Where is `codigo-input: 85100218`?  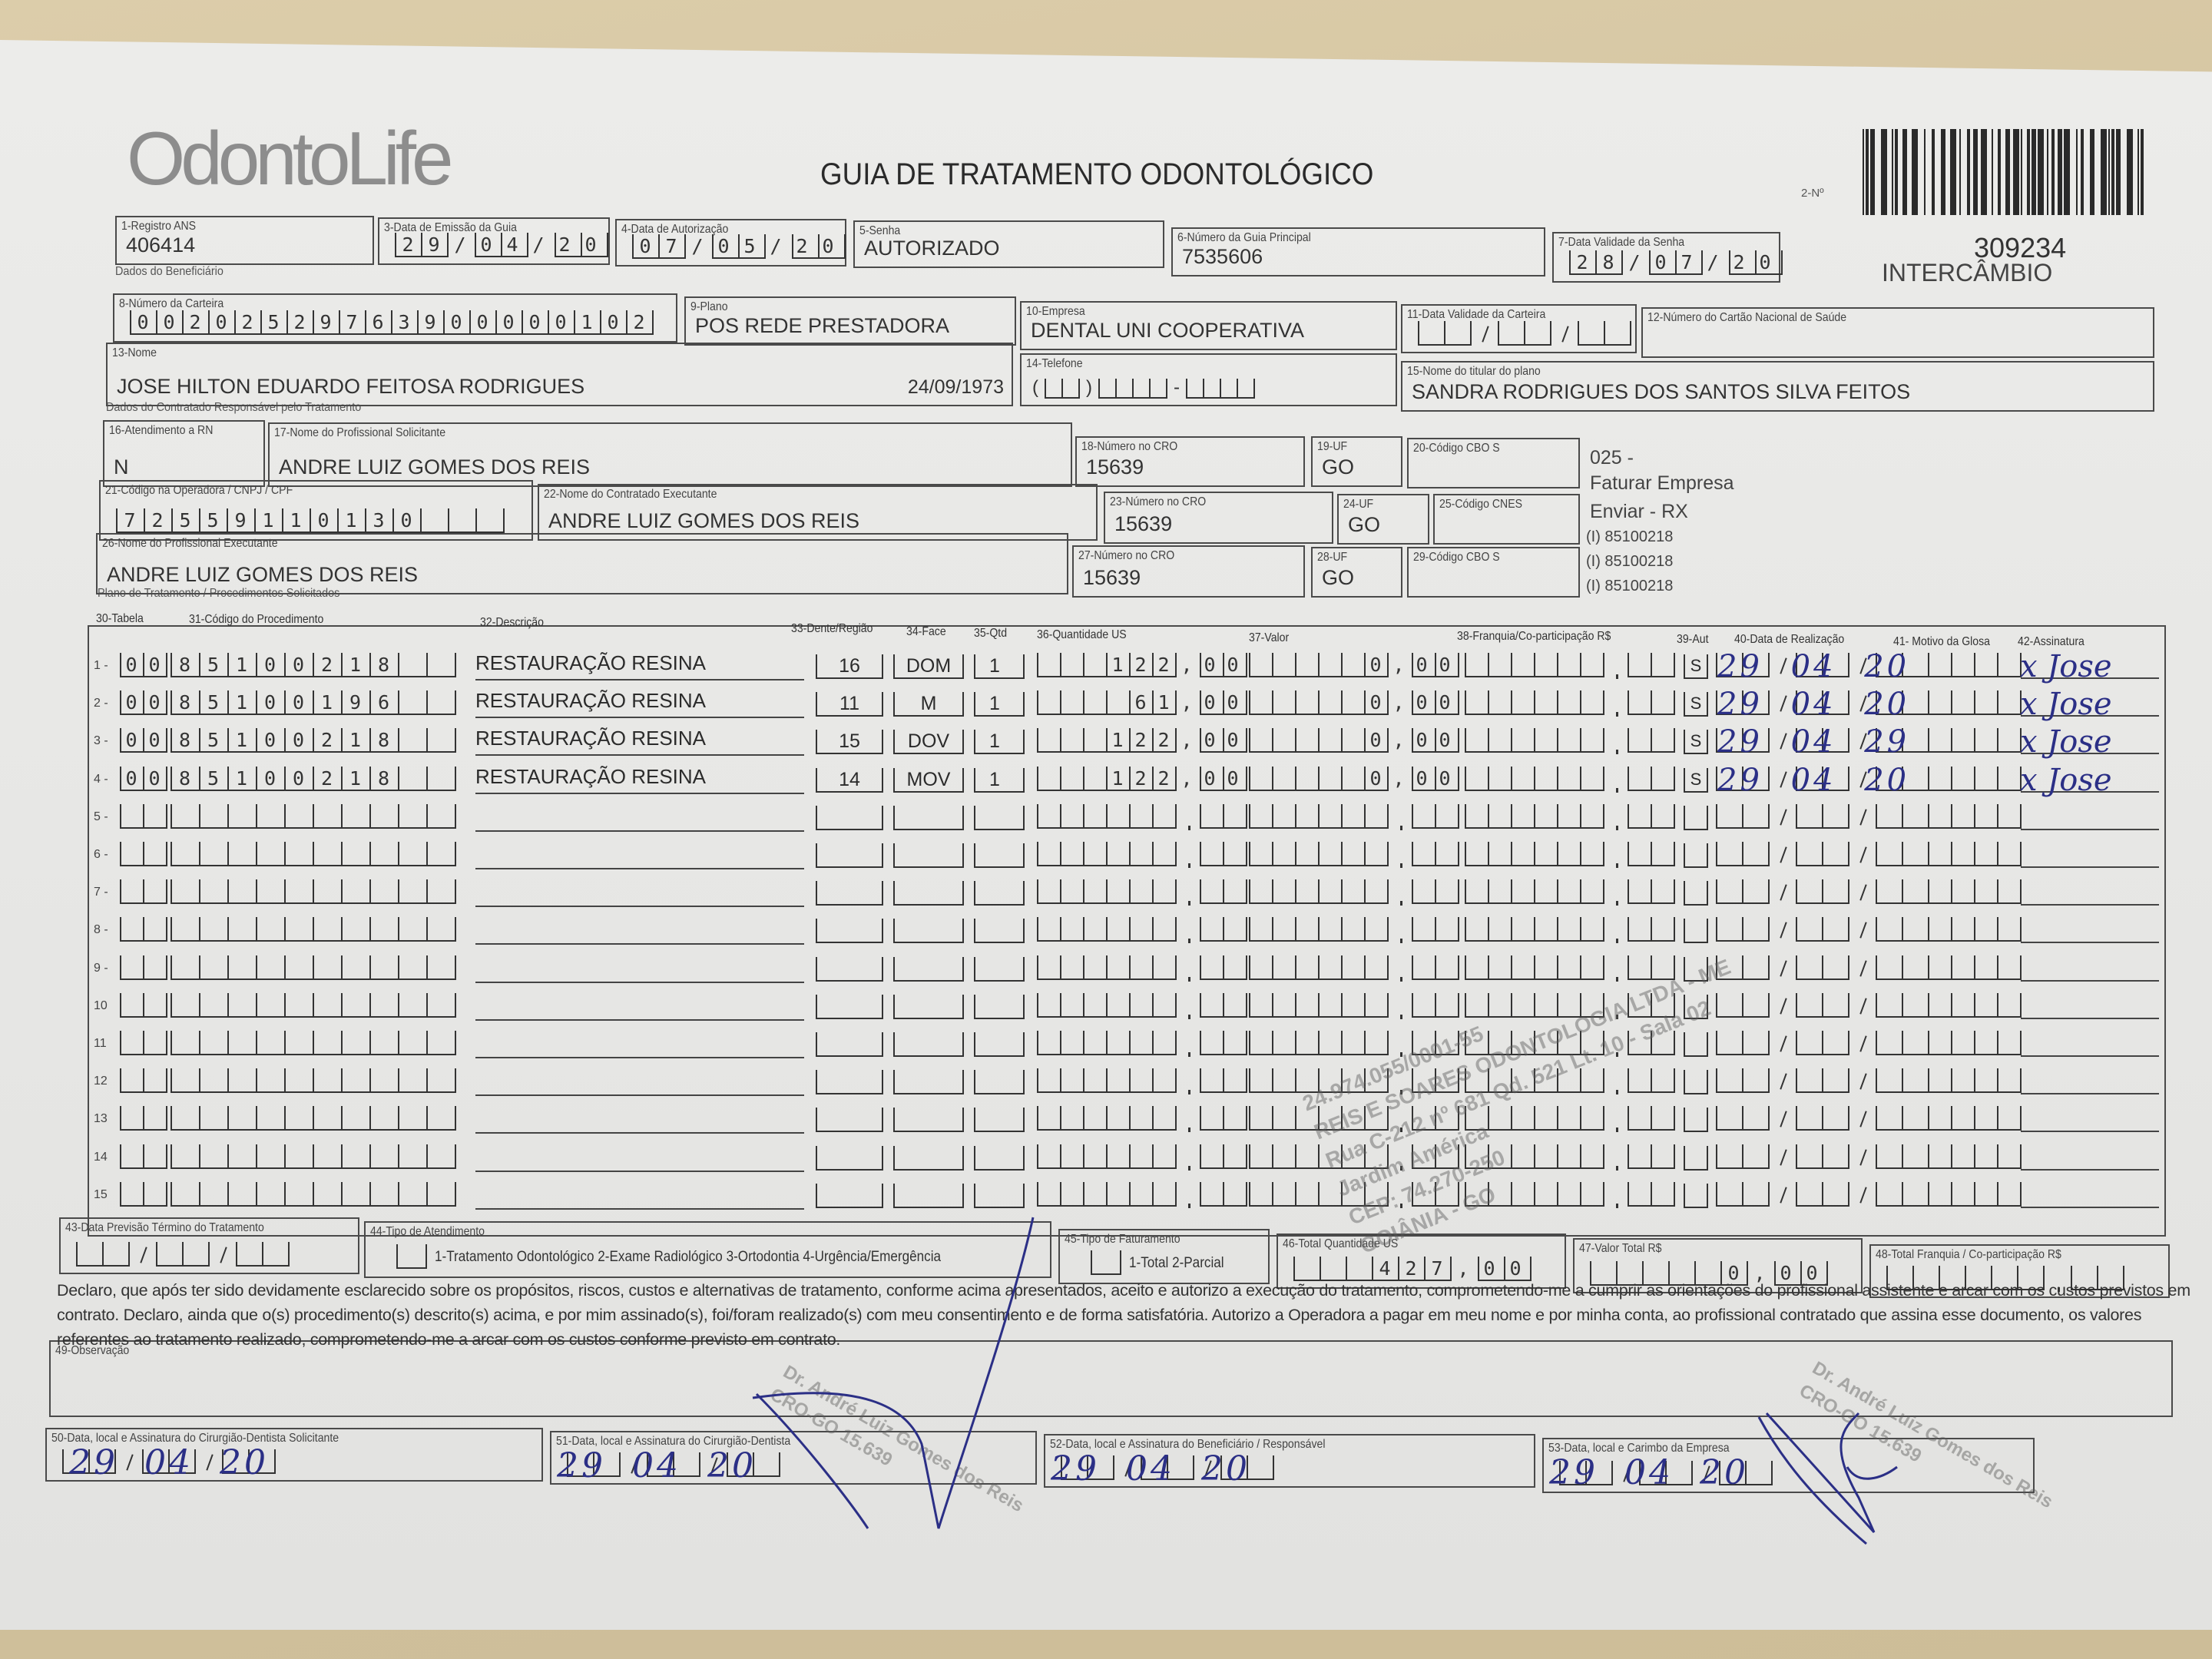
codigo-input: 85100218 is located at coordinates (314, 665).